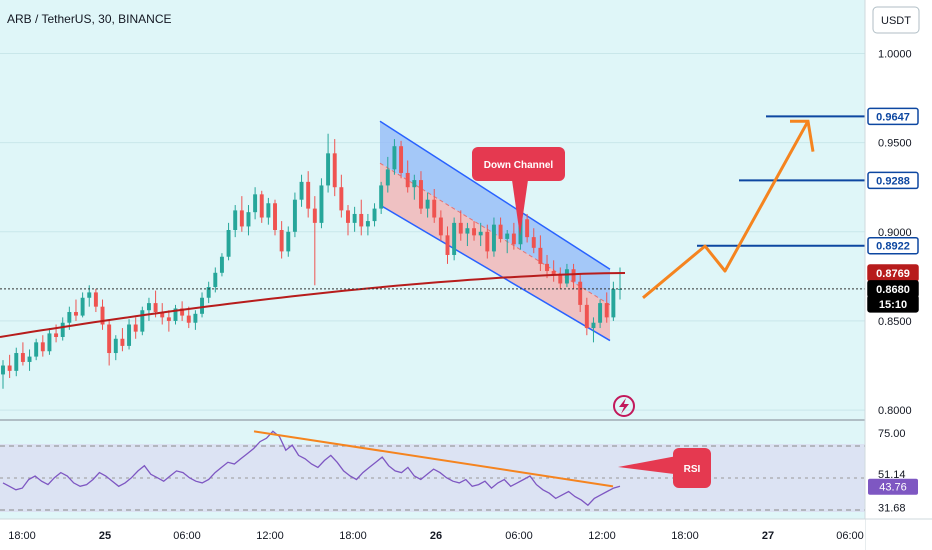 The height and width of the screenshot is (550, 932). What do you see at coordinates (893, 273) in the screenshot?
I see `price-tag-ma: 0.8769` at bounding box center [893, 273].